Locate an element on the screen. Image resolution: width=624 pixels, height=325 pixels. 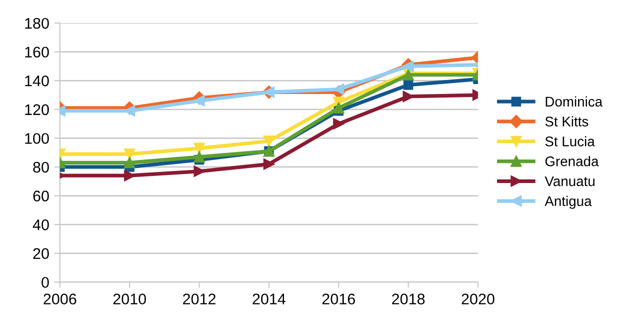
legend-label: St Lucia is located at coordinates (570, 141).